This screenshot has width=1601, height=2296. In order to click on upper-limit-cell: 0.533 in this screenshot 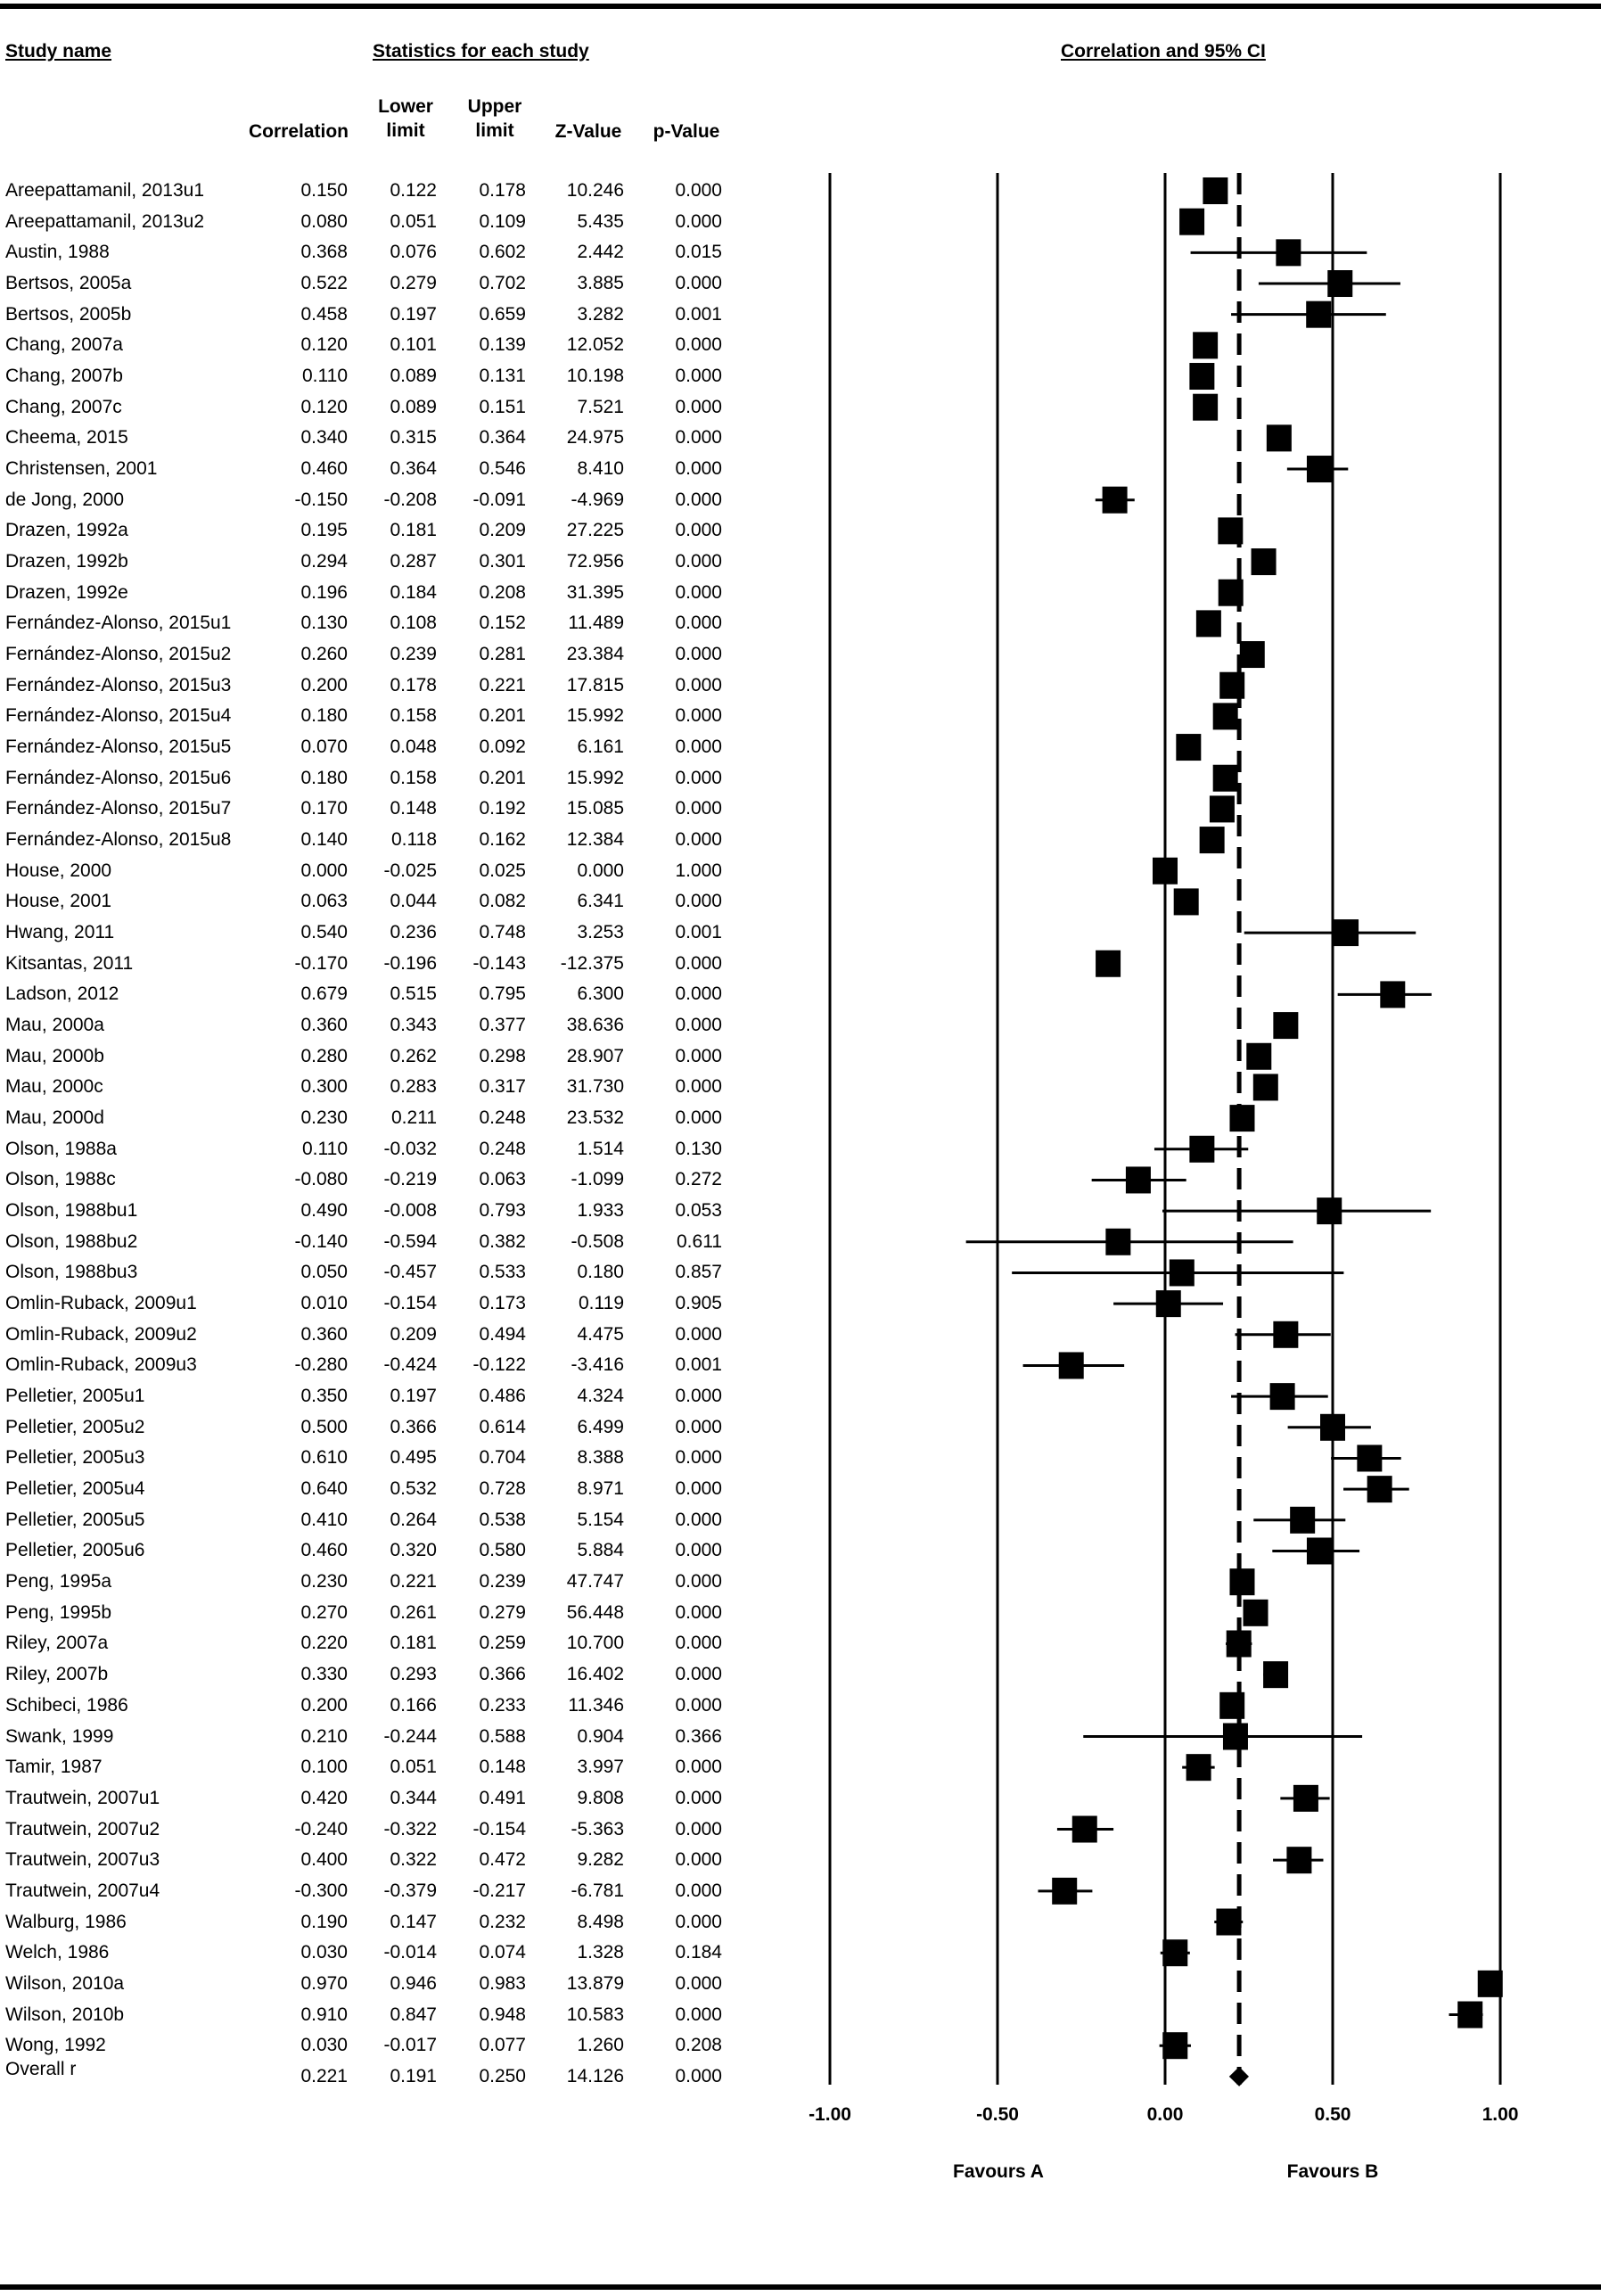, I will do `click(502, 1272)`.